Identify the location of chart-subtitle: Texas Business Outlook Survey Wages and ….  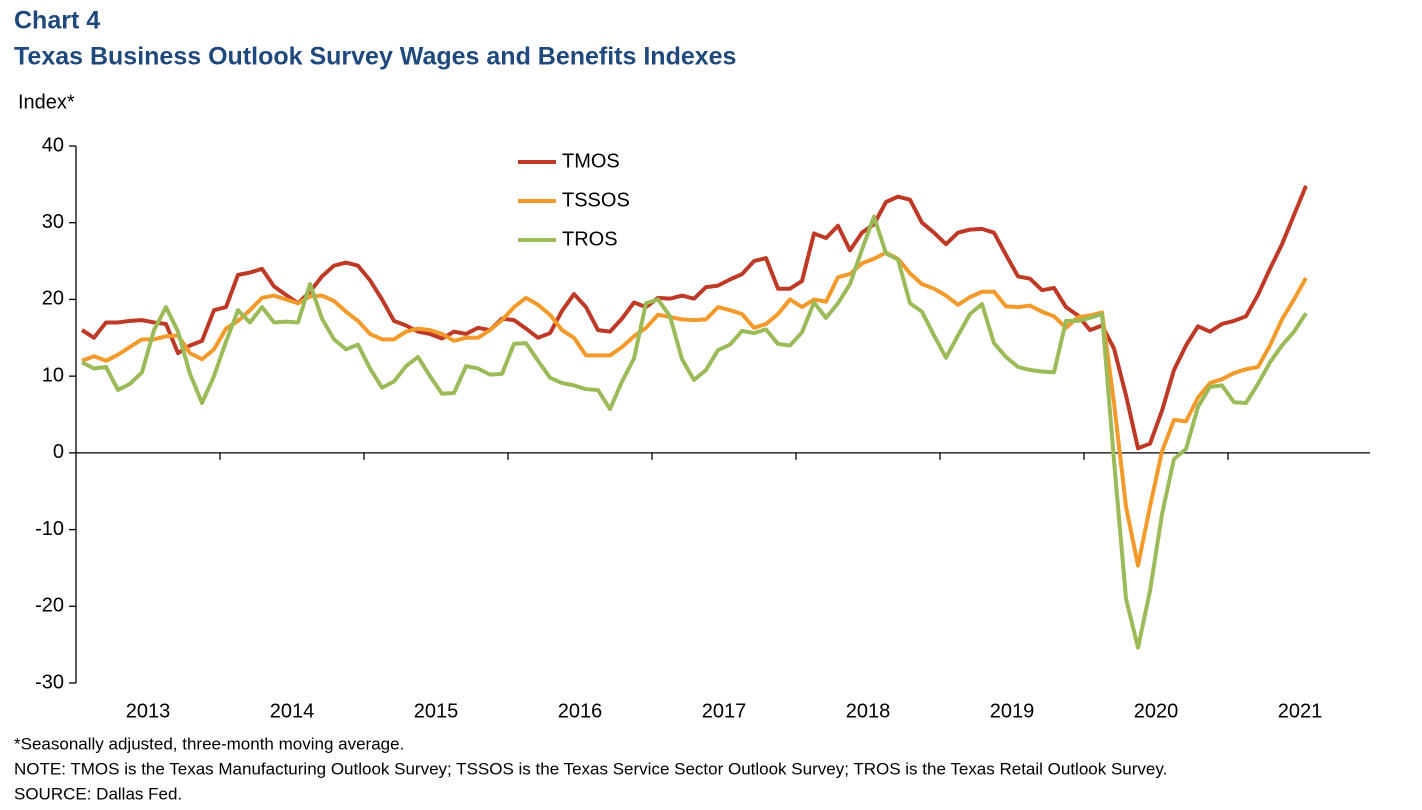
(375, 57).